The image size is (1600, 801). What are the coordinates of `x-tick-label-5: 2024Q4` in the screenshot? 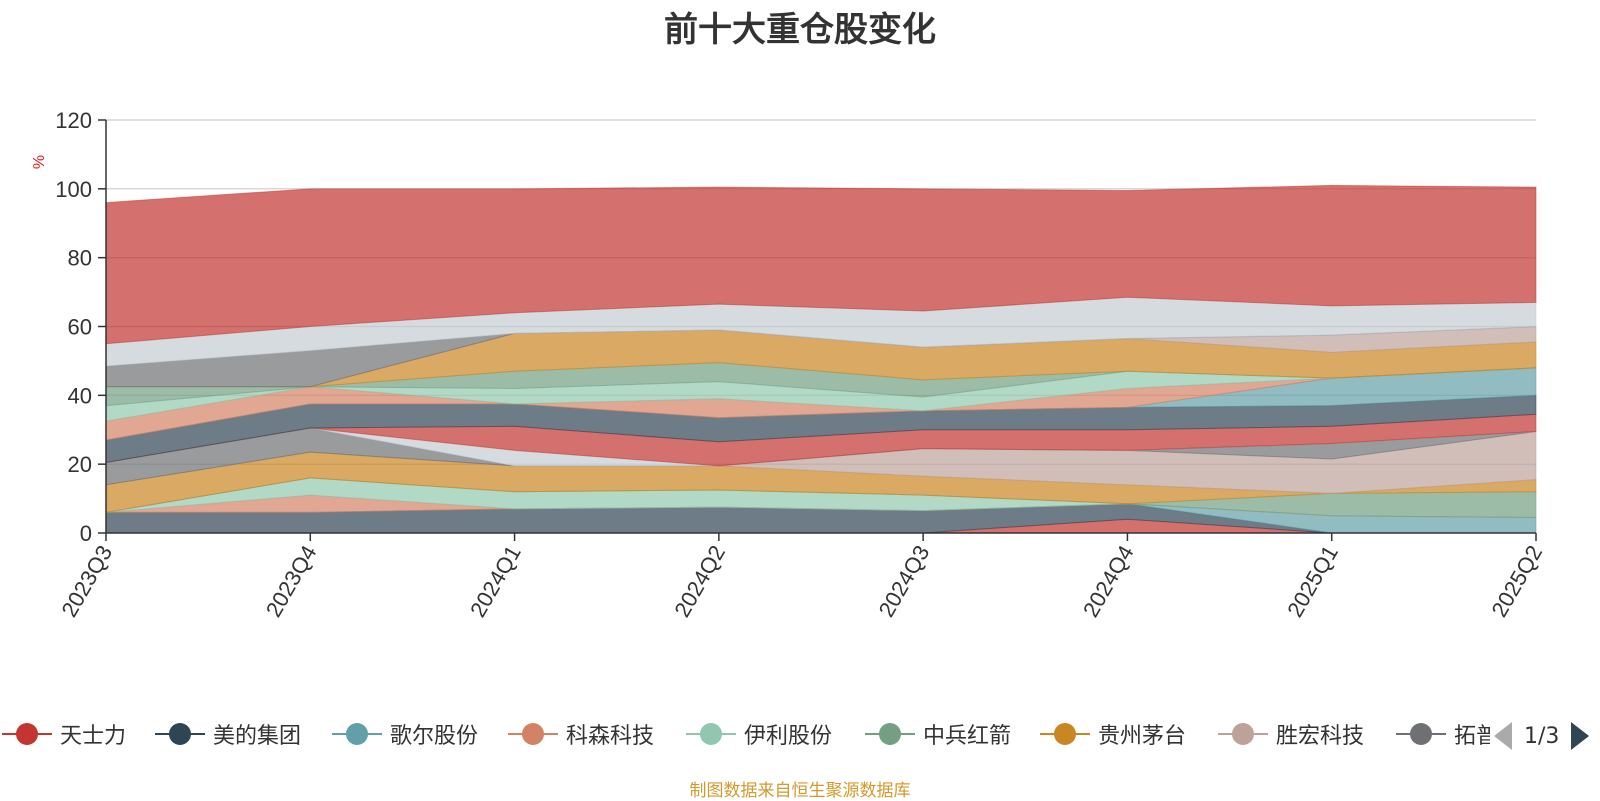 It's located at (1108, 581).